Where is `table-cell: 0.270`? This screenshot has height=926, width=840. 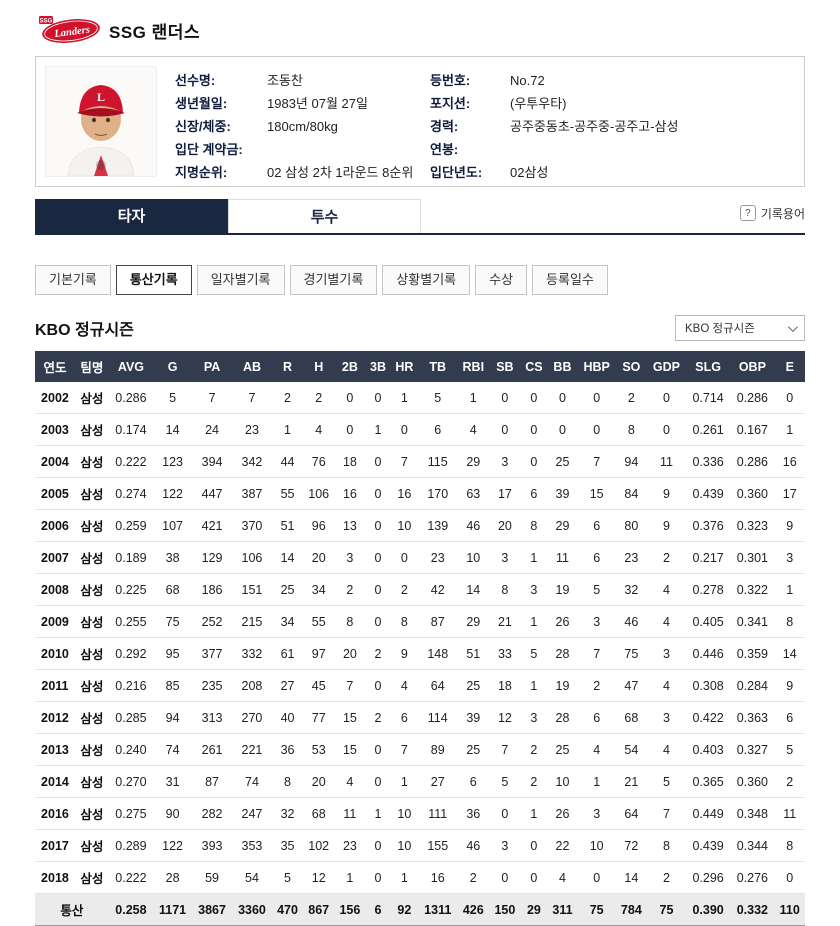 table-cell: 0.270 is located at coordinates (131, 781).